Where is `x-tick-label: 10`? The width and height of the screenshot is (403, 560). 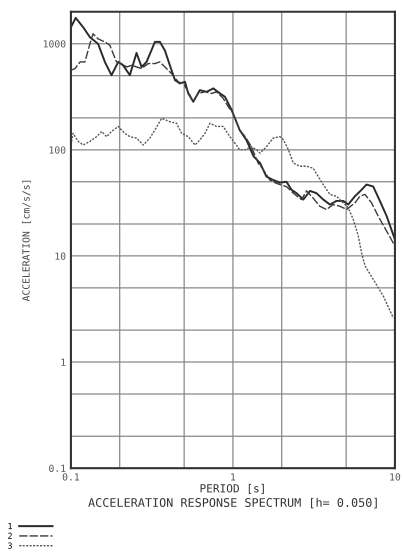 x-tick-label: 10 is located at coordinates (395, 477).